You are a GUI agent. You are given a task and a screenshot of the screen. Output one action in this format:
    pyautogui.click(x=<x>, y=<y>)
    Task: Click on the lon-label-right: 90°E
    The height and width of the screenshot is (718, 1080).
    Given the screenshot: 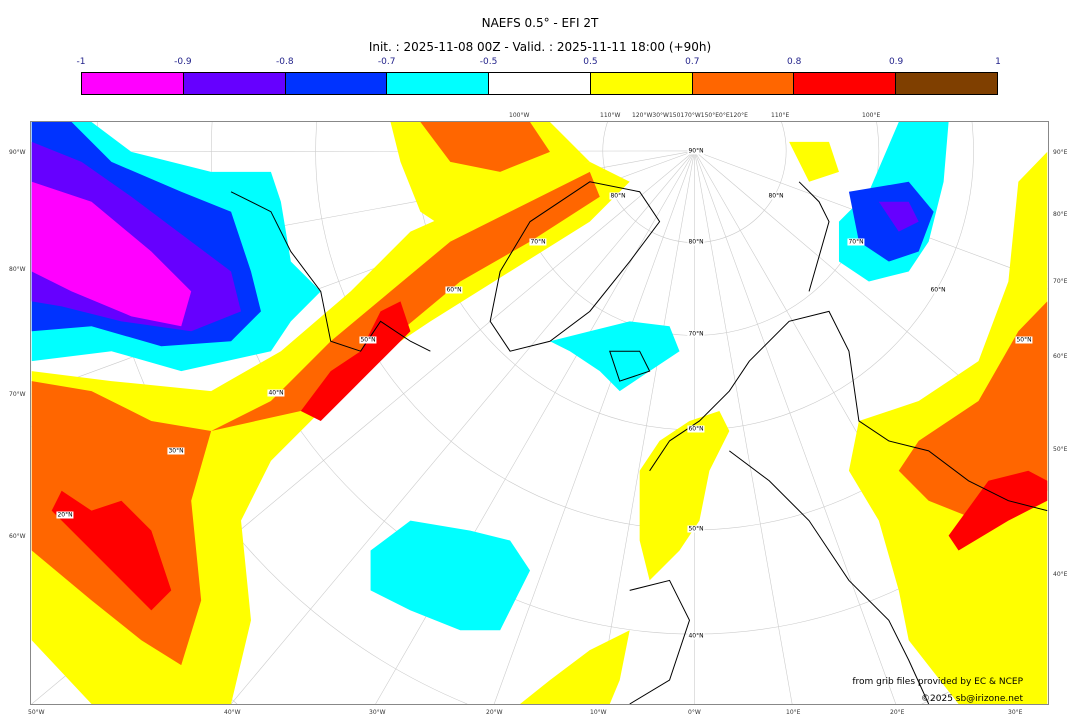 What is the action you would take?
    pyautogui.click(x=1060, y=152)
    